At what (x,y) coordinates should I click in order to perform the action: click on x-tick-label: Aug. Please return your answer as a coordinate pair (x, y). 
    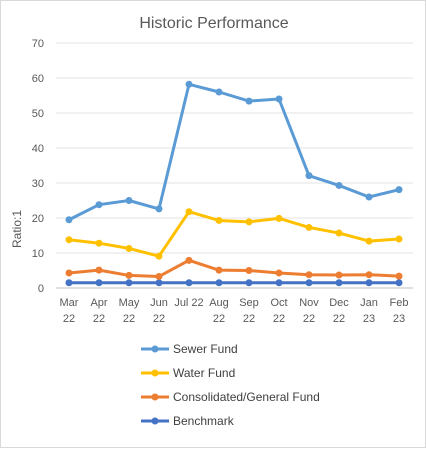
    Looking at the image, I should click on (219, 303).